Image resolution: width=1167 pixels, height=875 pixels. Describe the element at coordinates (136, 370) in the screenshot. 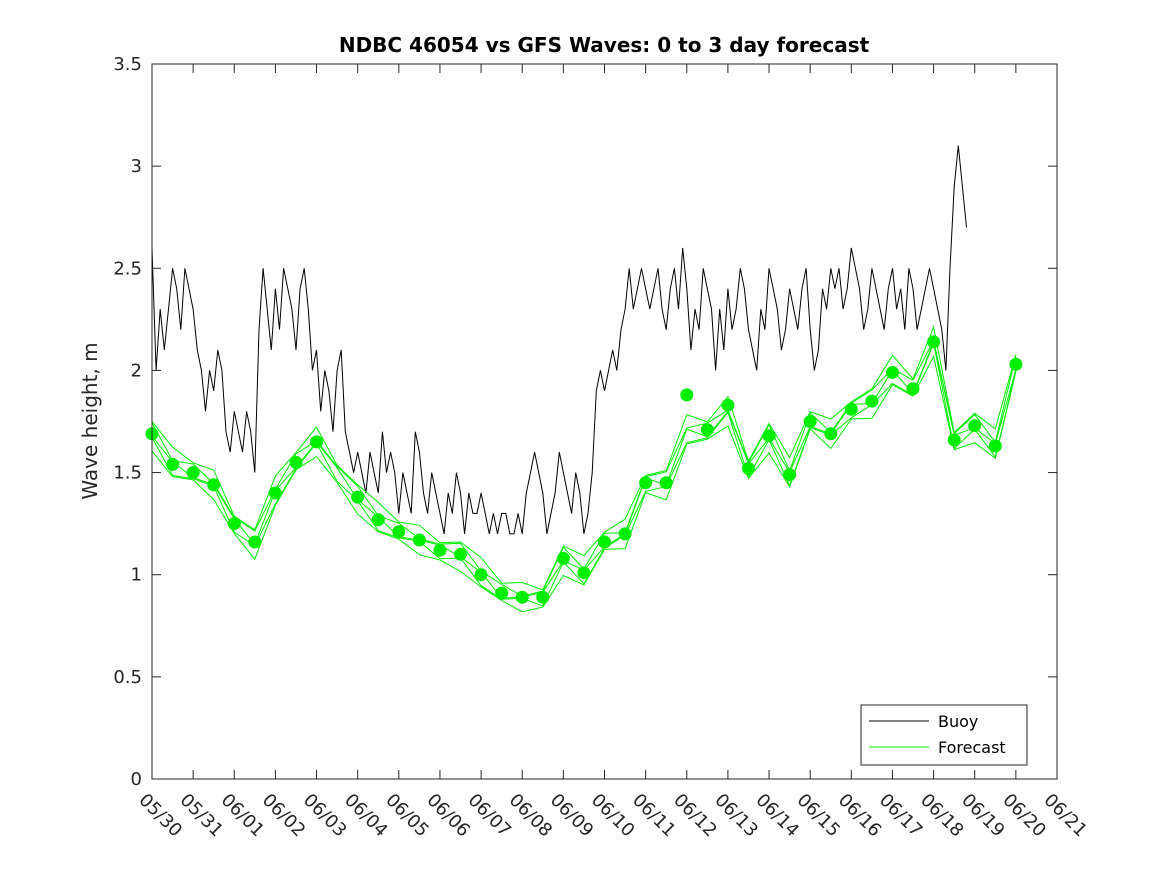

I see `y-tick-label: 2` at that location.